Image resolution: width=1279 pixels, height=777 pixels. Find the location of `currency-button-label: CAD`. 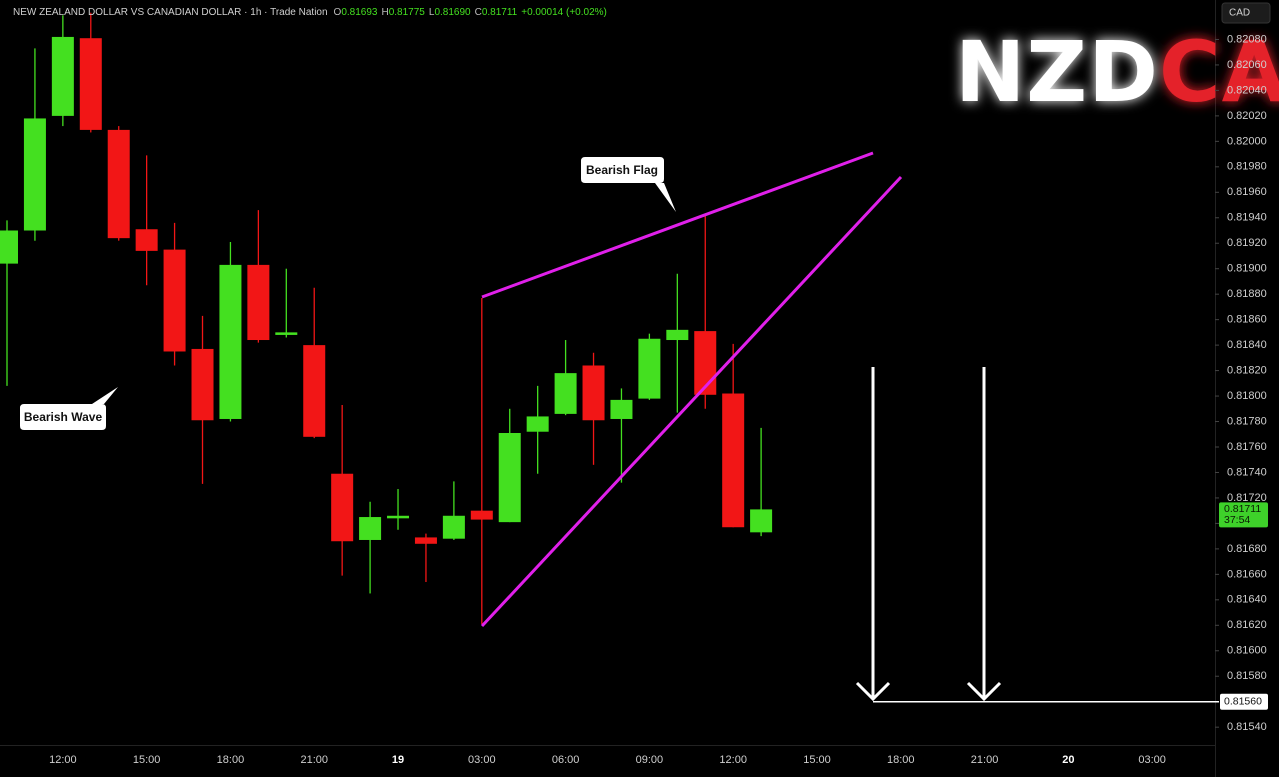

currency-button-label: CAD is located at coordinates (1239, 13).